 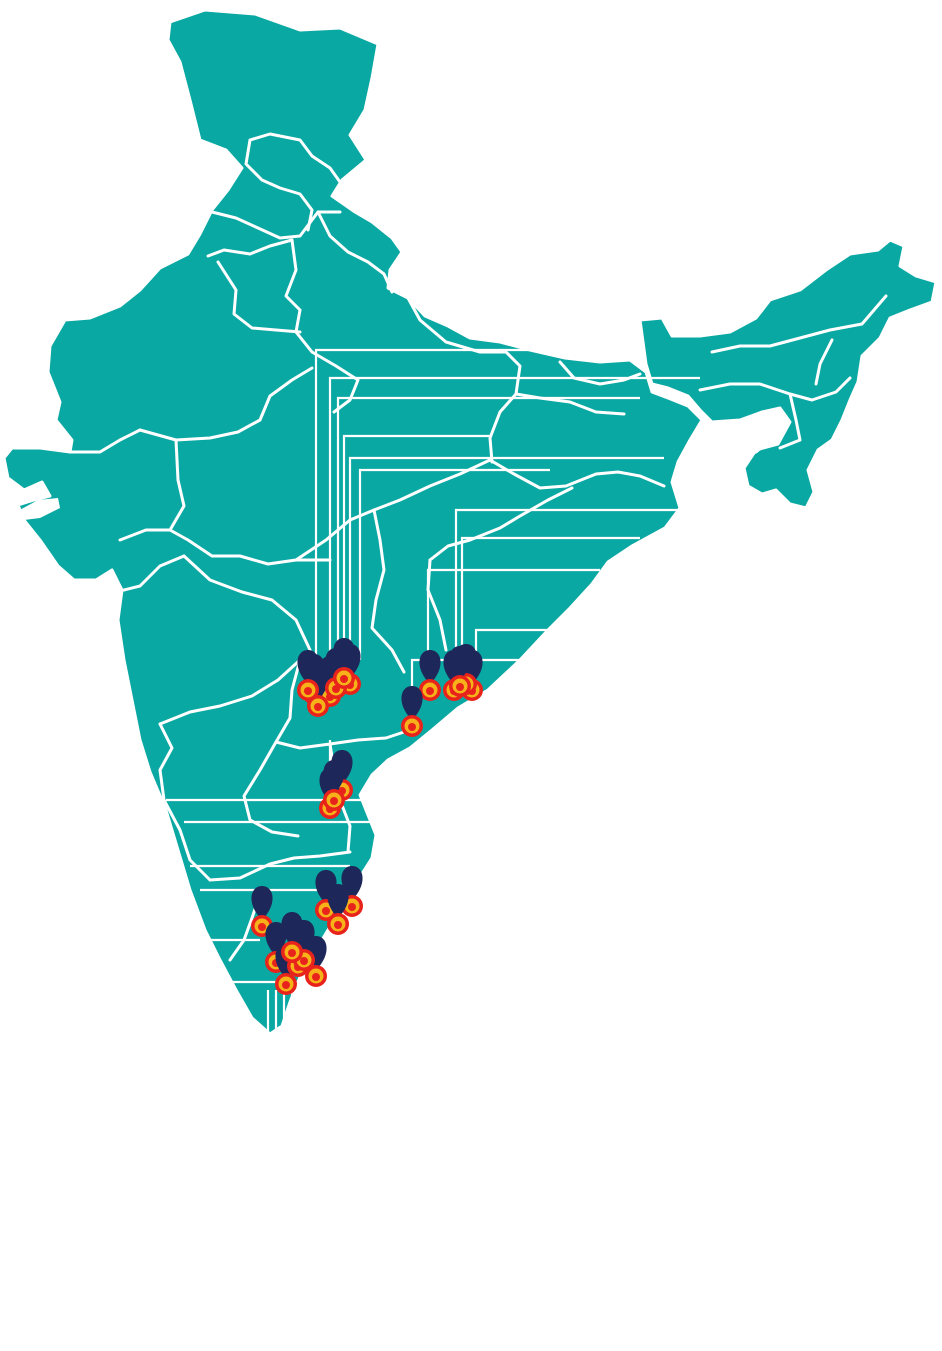 What do you see at coordinates (38, 509) in the screenshot?
I see `gulf-of-kutch` at bounding box center [38, 509].